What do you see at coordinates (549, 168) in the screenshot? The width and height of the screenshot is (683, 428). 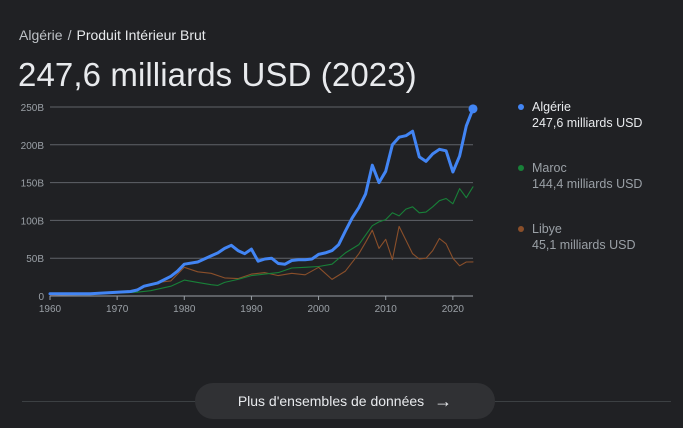 I see `legend-name-maroc: Maroc` at bounding box center [549, 168].